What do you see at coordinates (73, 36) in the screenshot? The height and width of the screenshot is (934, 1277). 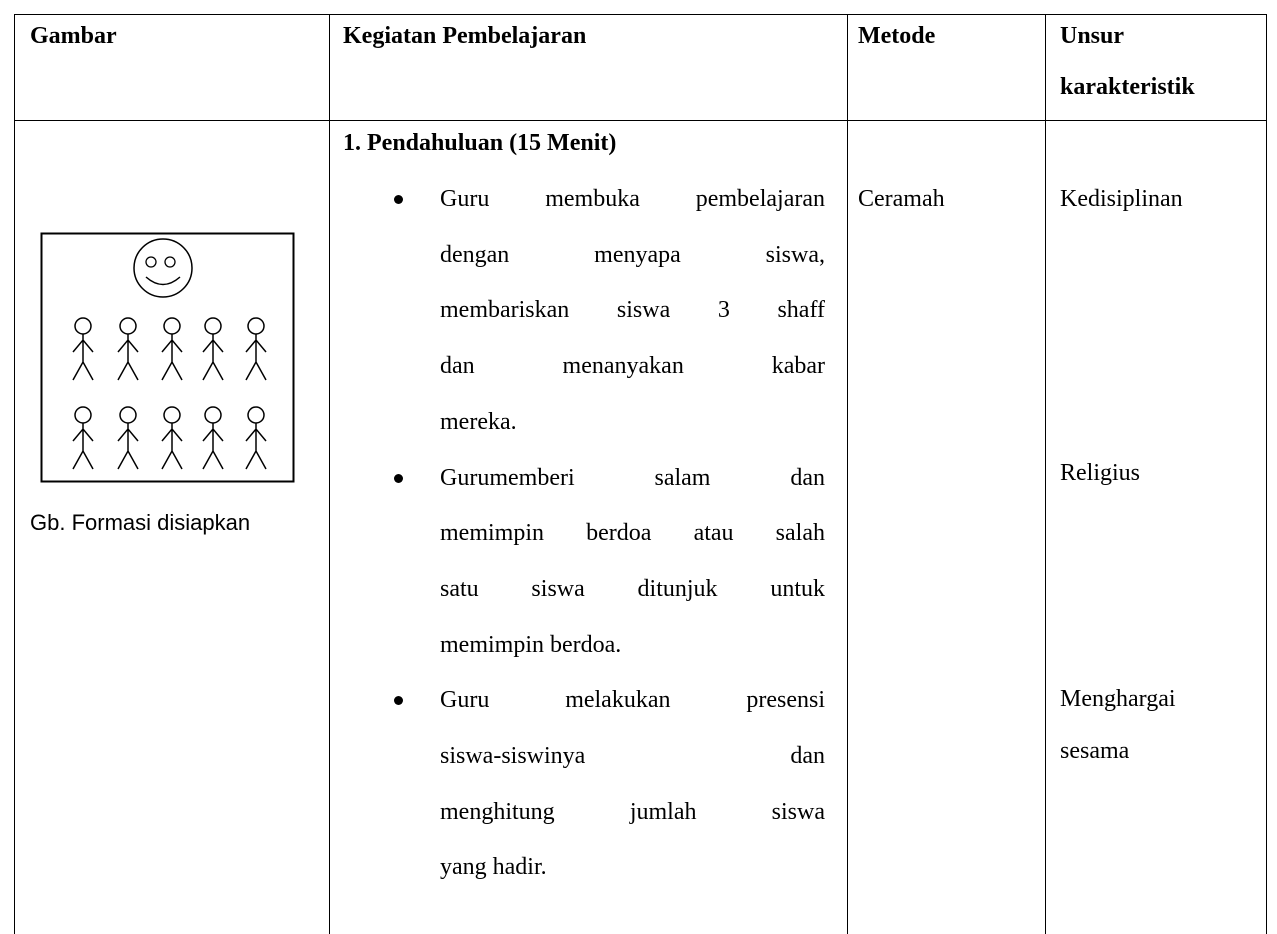 I see `text: Gambar` at bounding box center [73, 36].